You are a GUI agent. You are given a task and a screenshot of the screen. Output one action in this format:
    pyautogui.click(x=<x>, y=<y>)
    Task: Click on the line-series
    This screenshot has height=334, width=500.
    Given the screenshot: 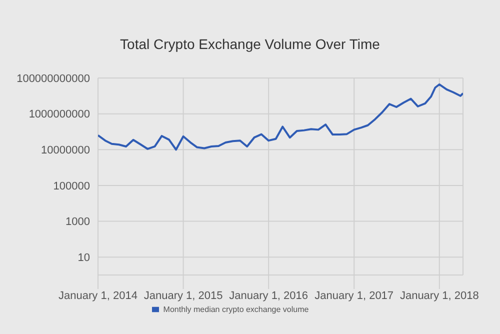 What is the action you would take?
    pyautogui.click(x=280, y=117)
    